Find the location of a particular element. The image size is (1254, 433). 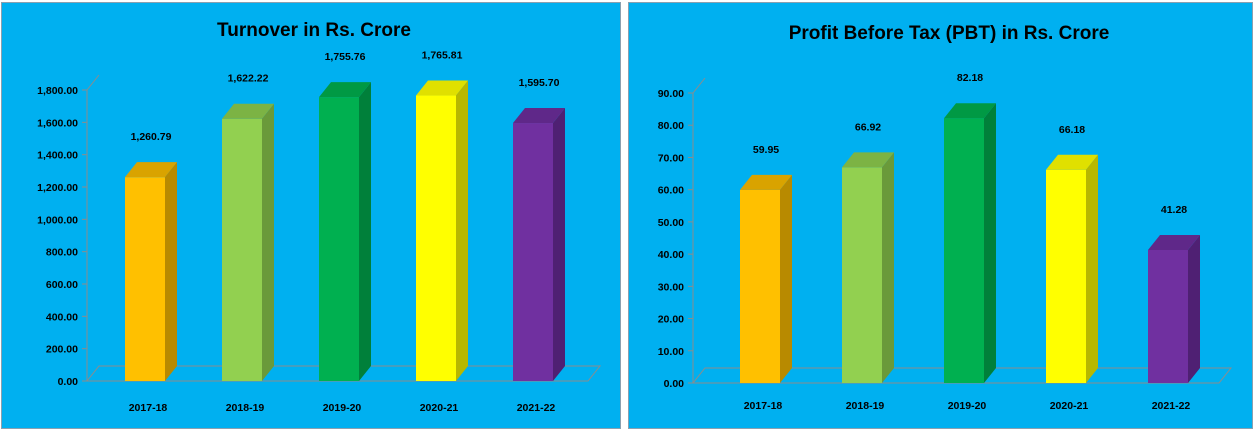

turnover-y-tick-label: 0.00 is located at coordinates (68, 382).